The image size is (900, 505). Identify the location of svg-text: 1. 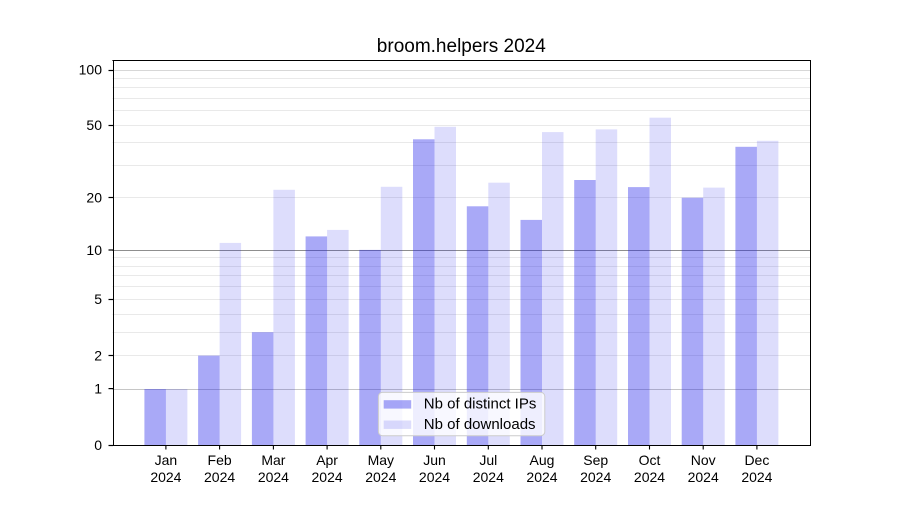
(98, 389).